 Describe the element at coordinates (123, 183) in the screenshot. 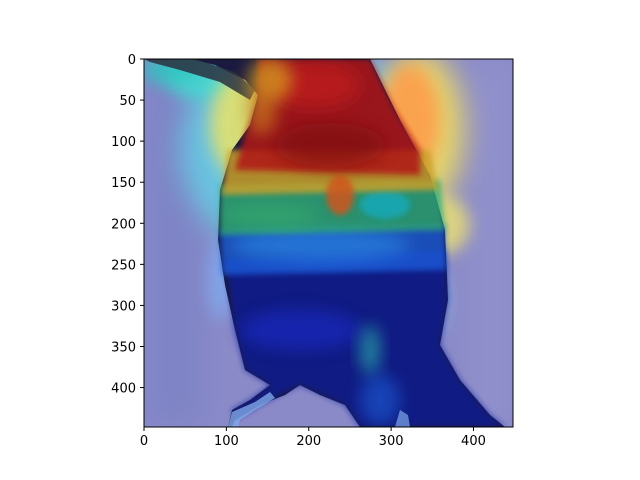

I see `y-tick-label: 150` at that location.